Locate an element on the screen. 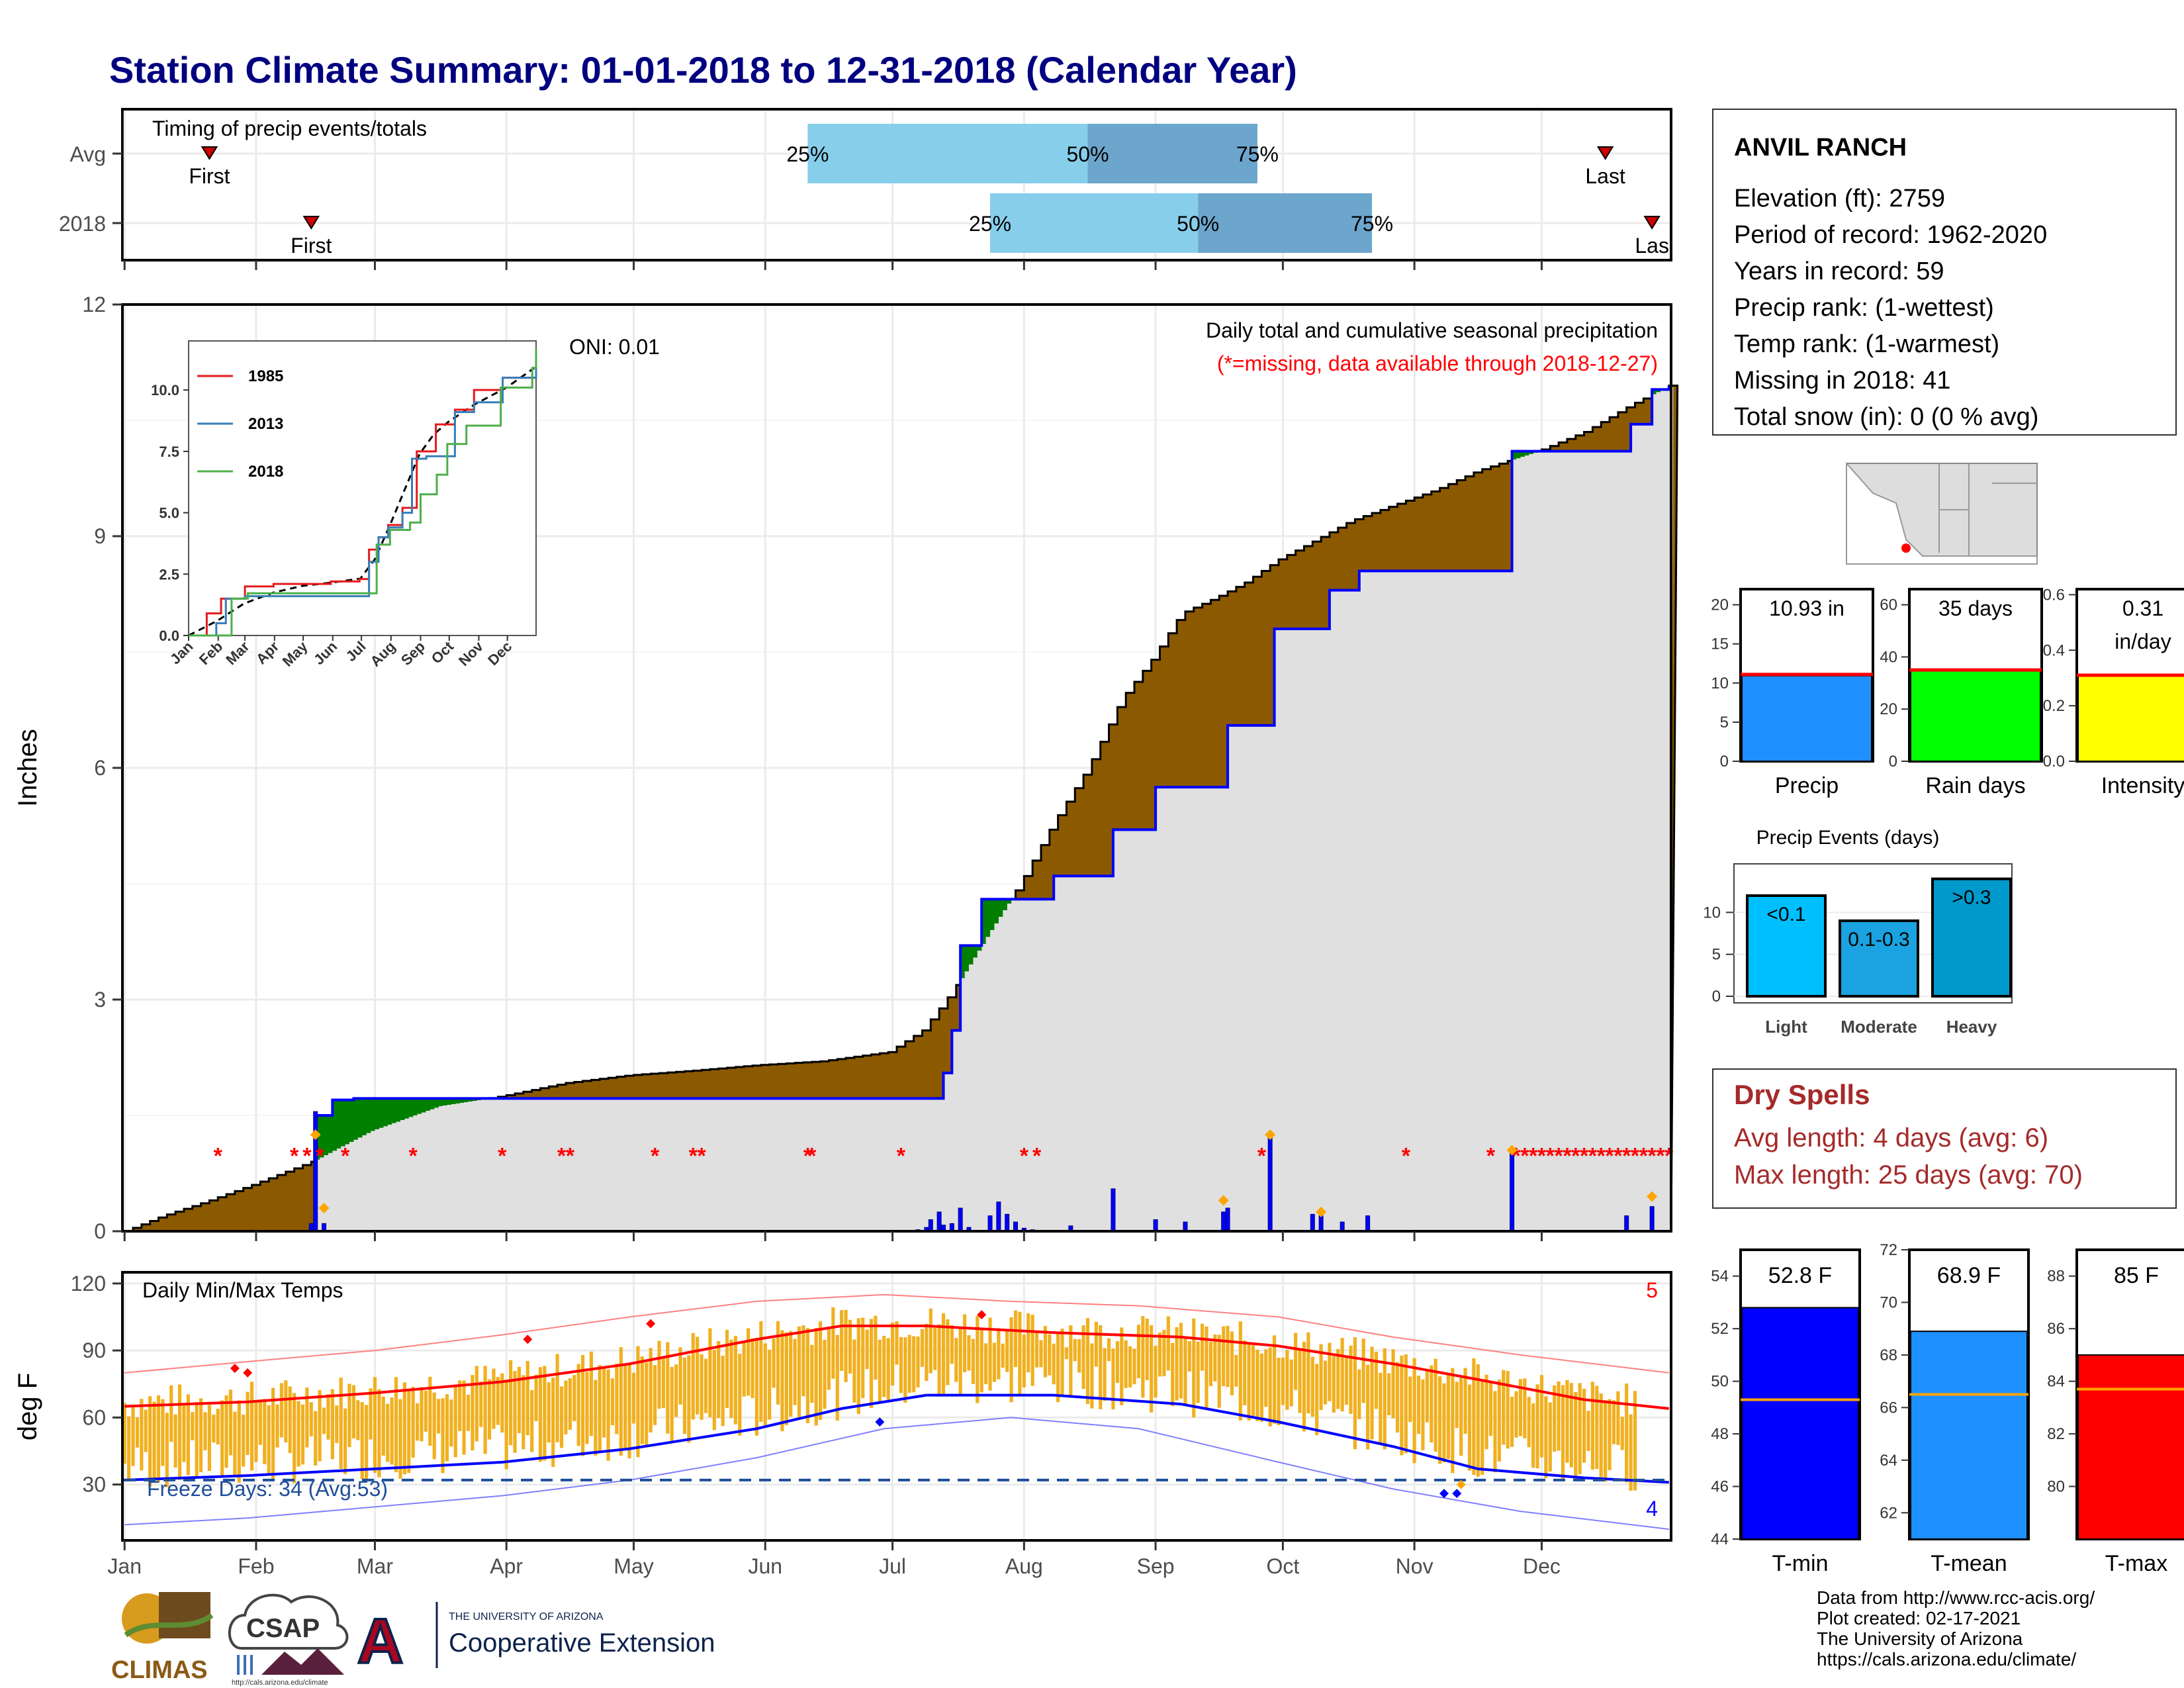 The height and width of the screenshot is (1688, 2184). event-bar-text: >0.3 is located at coordinates (1971, 898).